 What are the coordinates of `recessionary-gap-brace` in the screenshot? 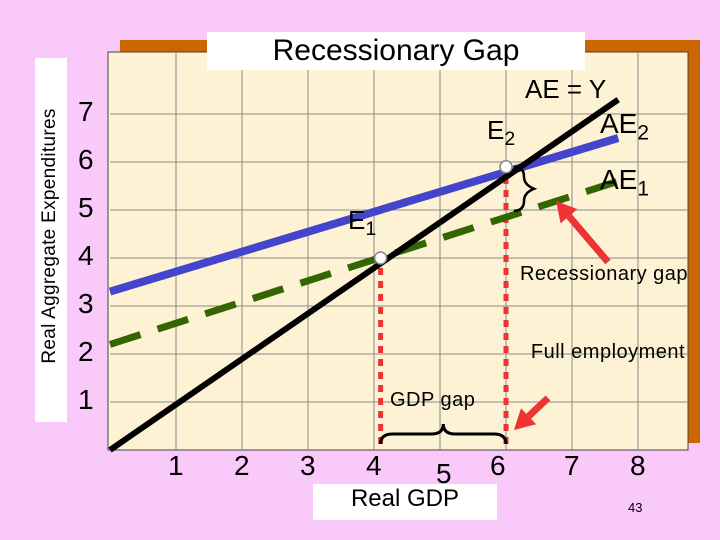 It's located at (525, 189).